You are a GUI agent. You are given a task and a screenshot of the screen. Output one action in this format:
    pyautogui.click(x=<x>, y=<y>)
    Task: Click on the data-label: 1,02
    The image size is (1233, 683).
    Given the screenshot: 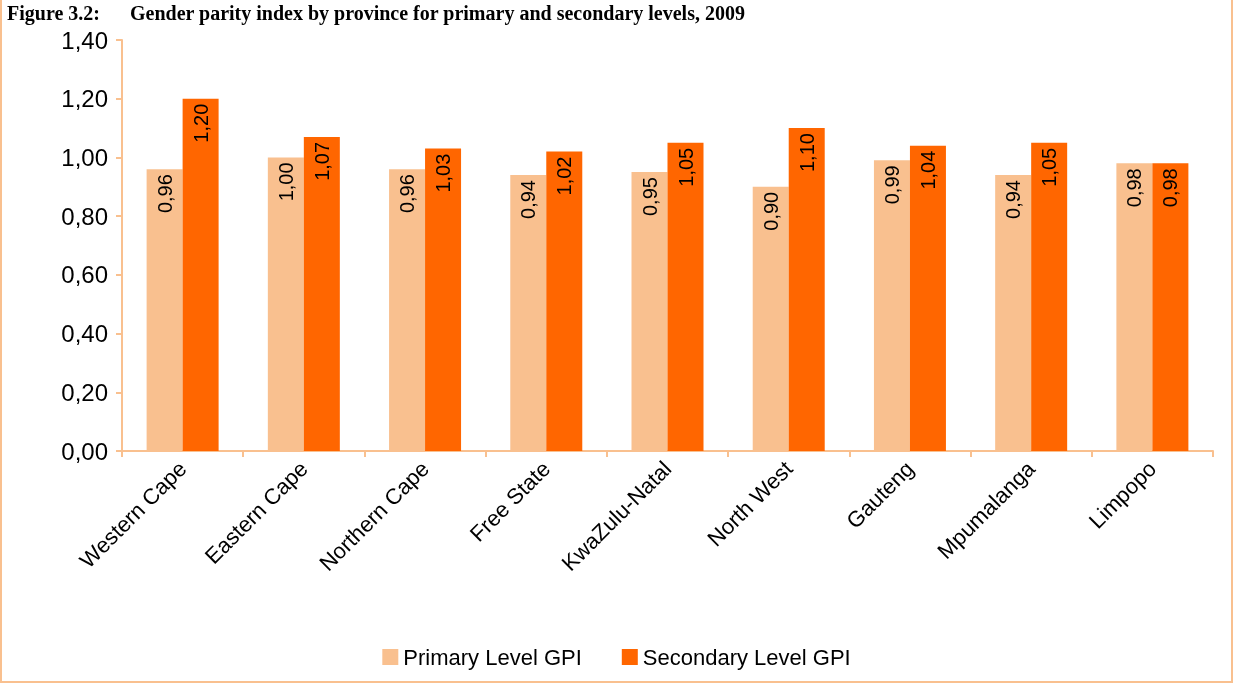 What is the action you would take?
    pyautogui.click(x=564, y=176)
    